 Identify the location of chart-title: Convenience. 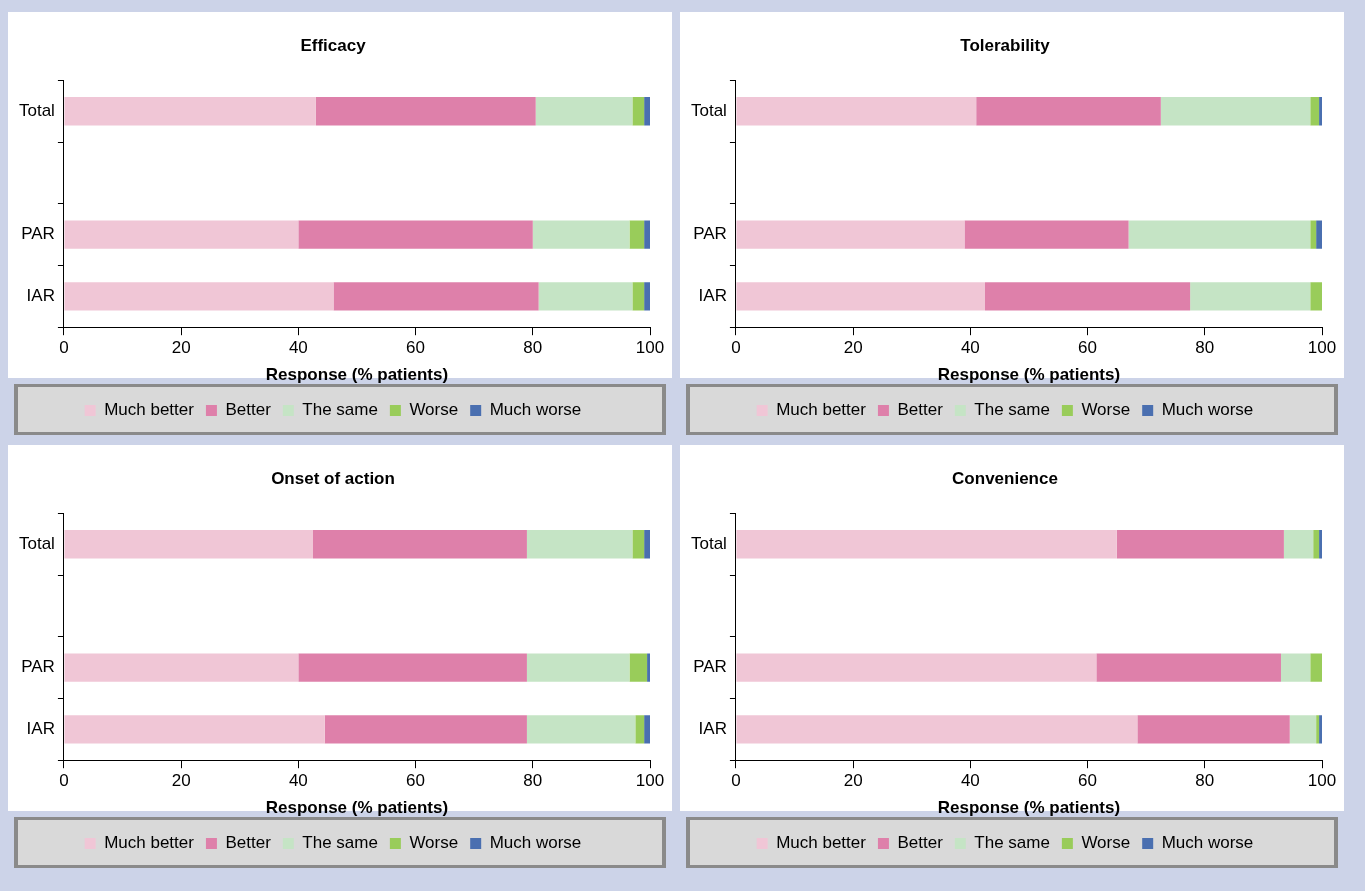
(1005, 478).